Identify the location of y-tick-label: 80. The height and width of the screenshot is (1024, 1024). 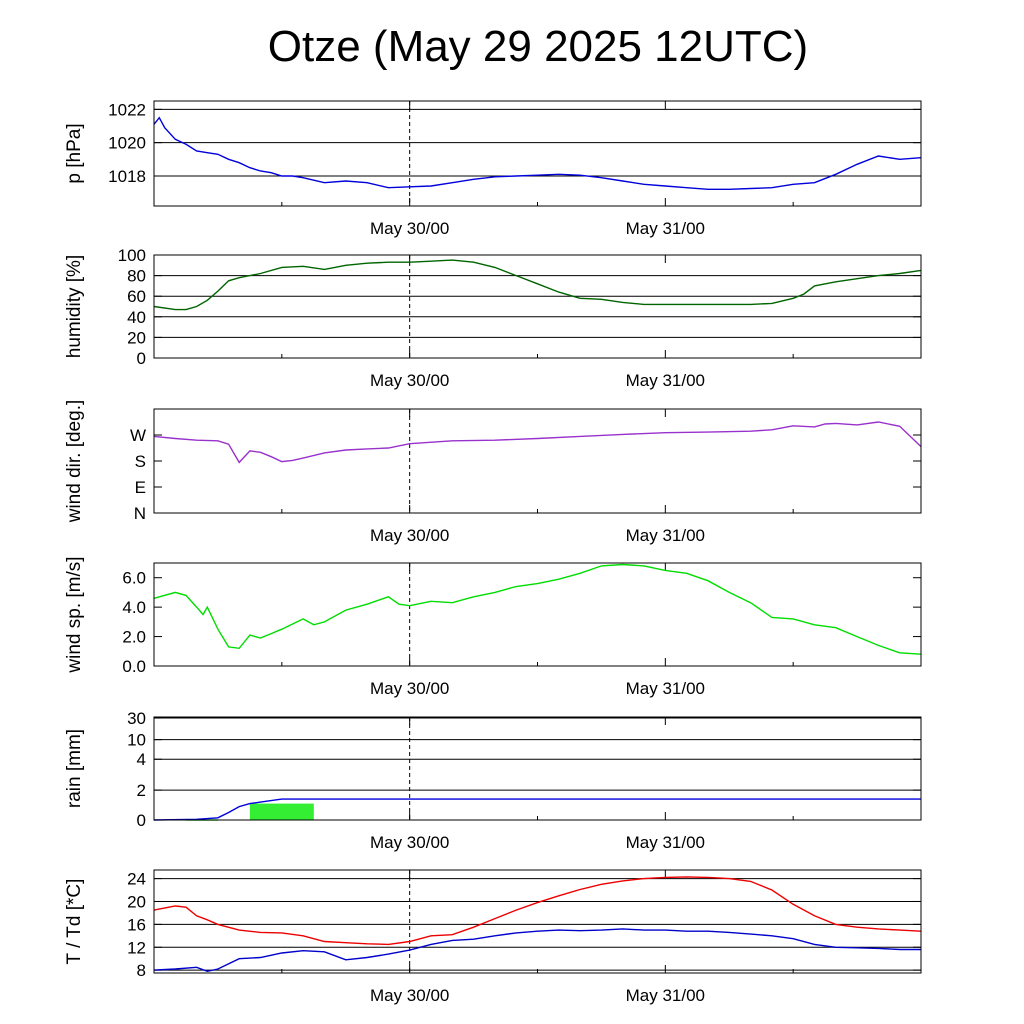
(136, 276).